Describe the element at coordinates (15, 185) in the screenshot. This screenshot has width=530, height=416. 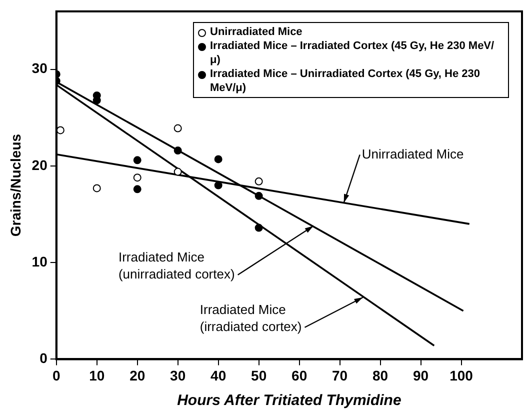
I see `y-axis-title: Grains/Nucleus` at that location.